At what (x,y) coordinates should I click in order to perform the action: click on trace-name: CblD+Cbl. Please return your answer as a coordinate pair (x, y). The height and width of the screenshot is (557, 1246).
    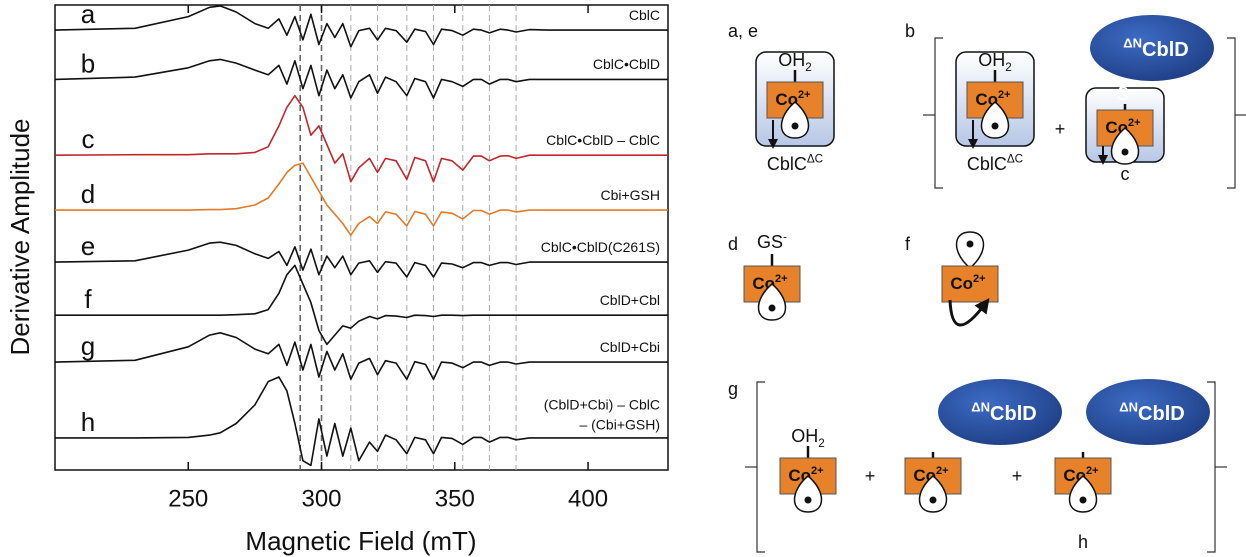
    Looking at the image, I should click on (630, 300).